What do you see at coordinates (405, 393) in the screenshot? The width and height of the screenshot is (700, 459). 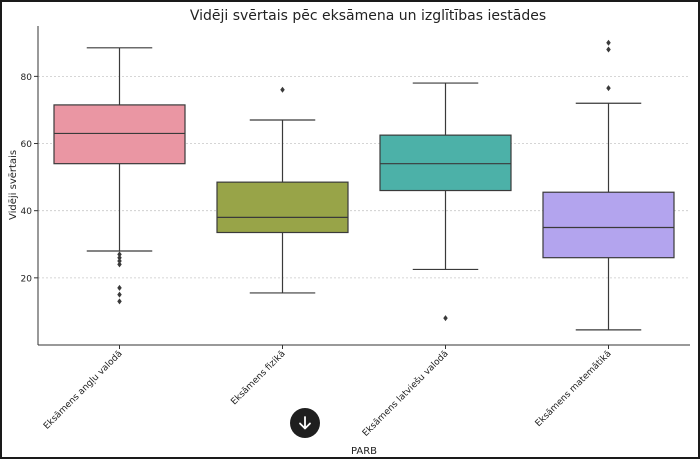 I see `x-tick-label: Eksāmens latviešu valodā` at bounding box center [405, 393].